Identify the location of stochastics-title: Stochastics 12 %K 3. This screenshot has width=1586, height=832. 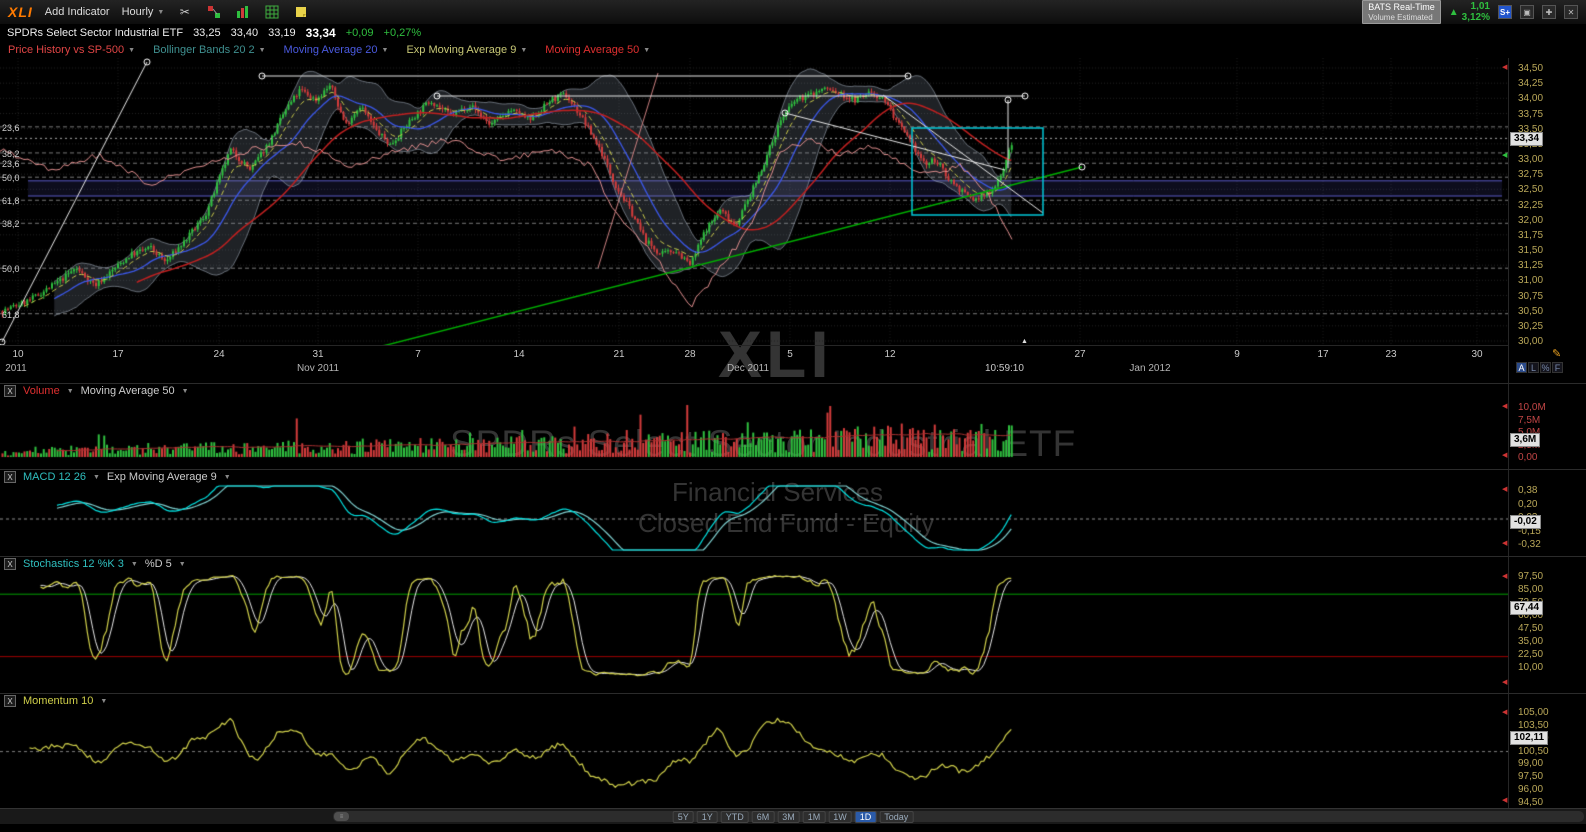
(73, 564).